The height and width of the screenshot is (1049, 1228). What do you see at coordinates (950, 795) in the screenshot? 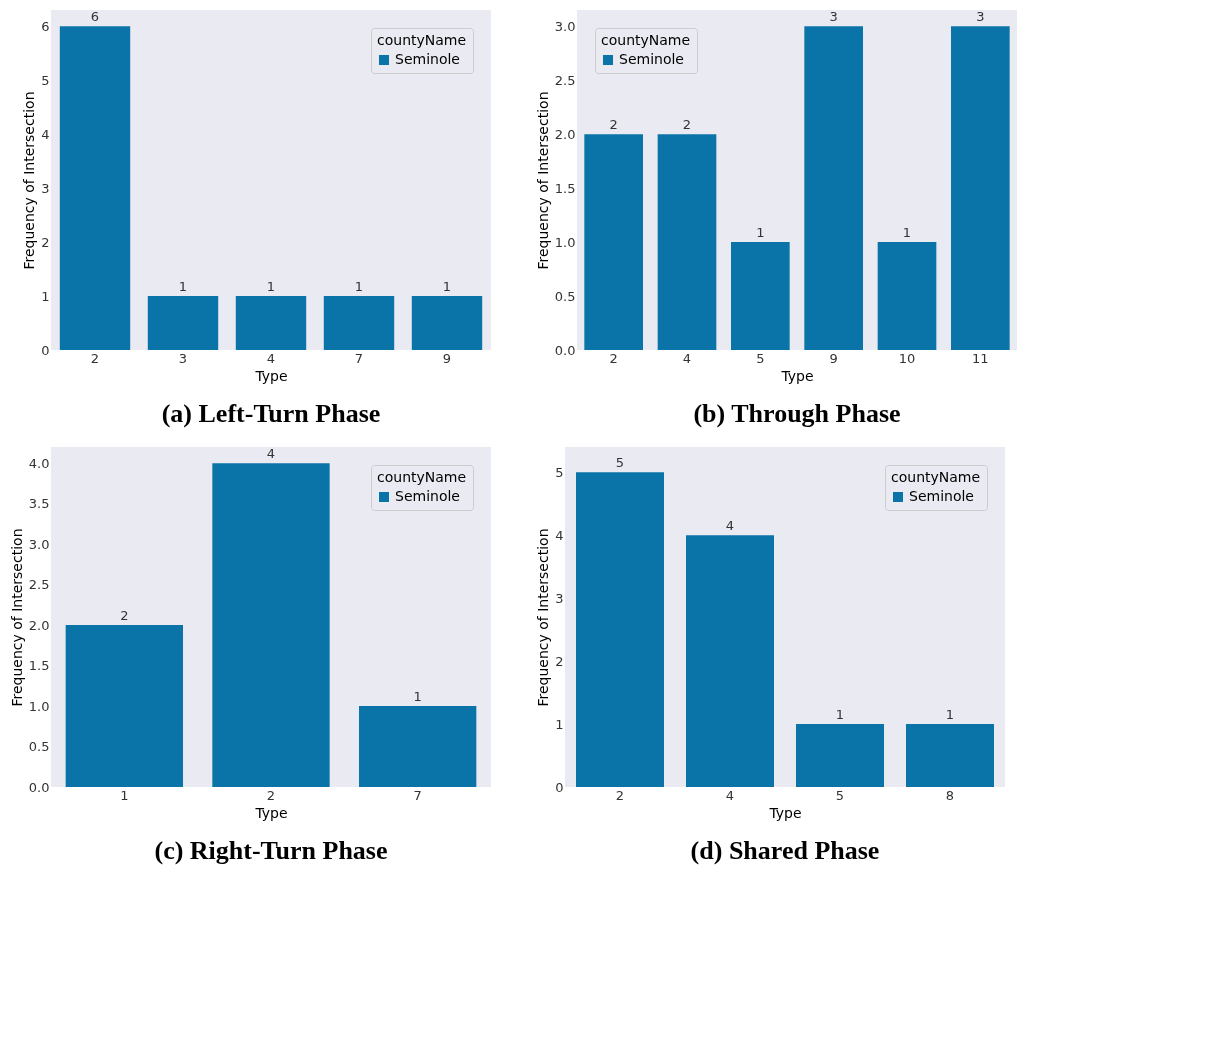
I see `x-tick-label: 8` at bounding box center [950, 795].